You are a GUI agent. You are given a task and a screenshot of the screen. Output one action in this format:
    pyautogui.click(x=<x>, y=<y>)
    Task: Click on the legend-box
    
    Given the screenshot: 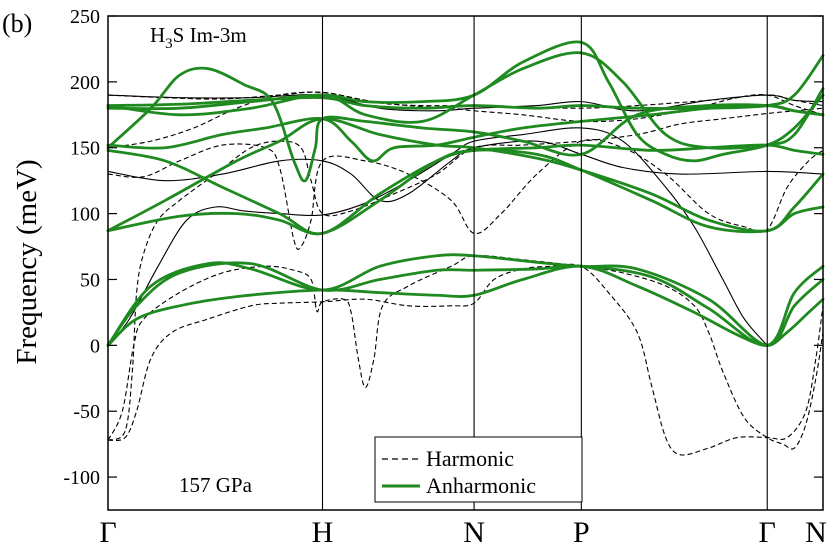 What is the action you would take?
    pyautogui.click(x=478, y=469)
    